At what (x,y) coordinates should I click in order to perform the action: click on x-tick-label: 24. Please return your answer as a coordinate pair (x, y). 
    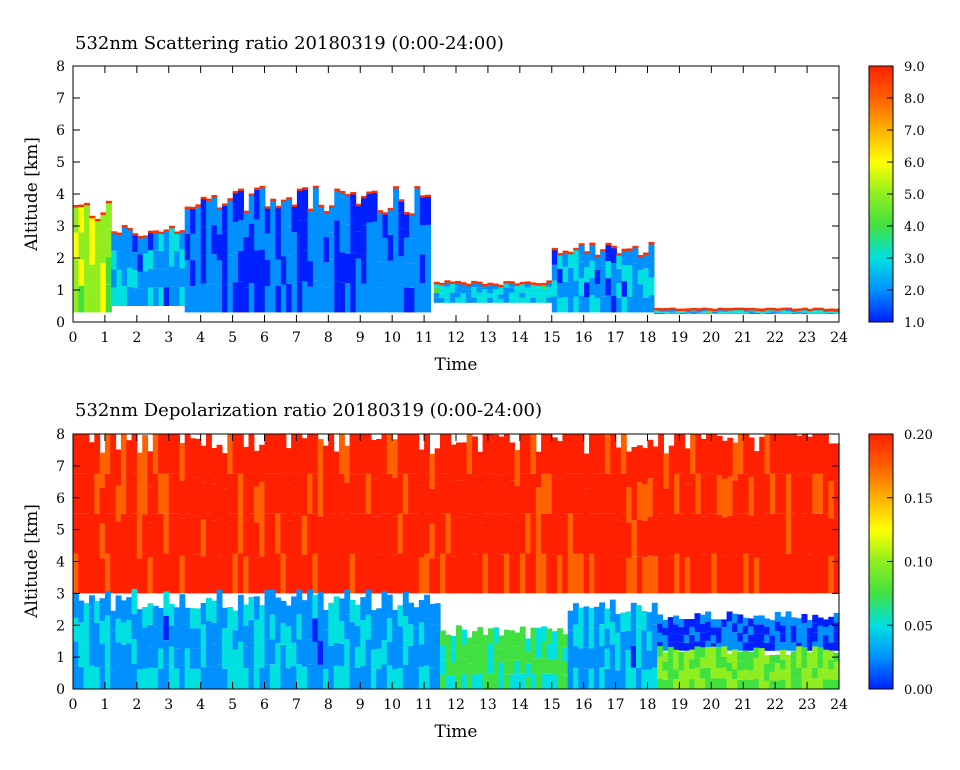
    Looking at the image, I should click on (839, 338).